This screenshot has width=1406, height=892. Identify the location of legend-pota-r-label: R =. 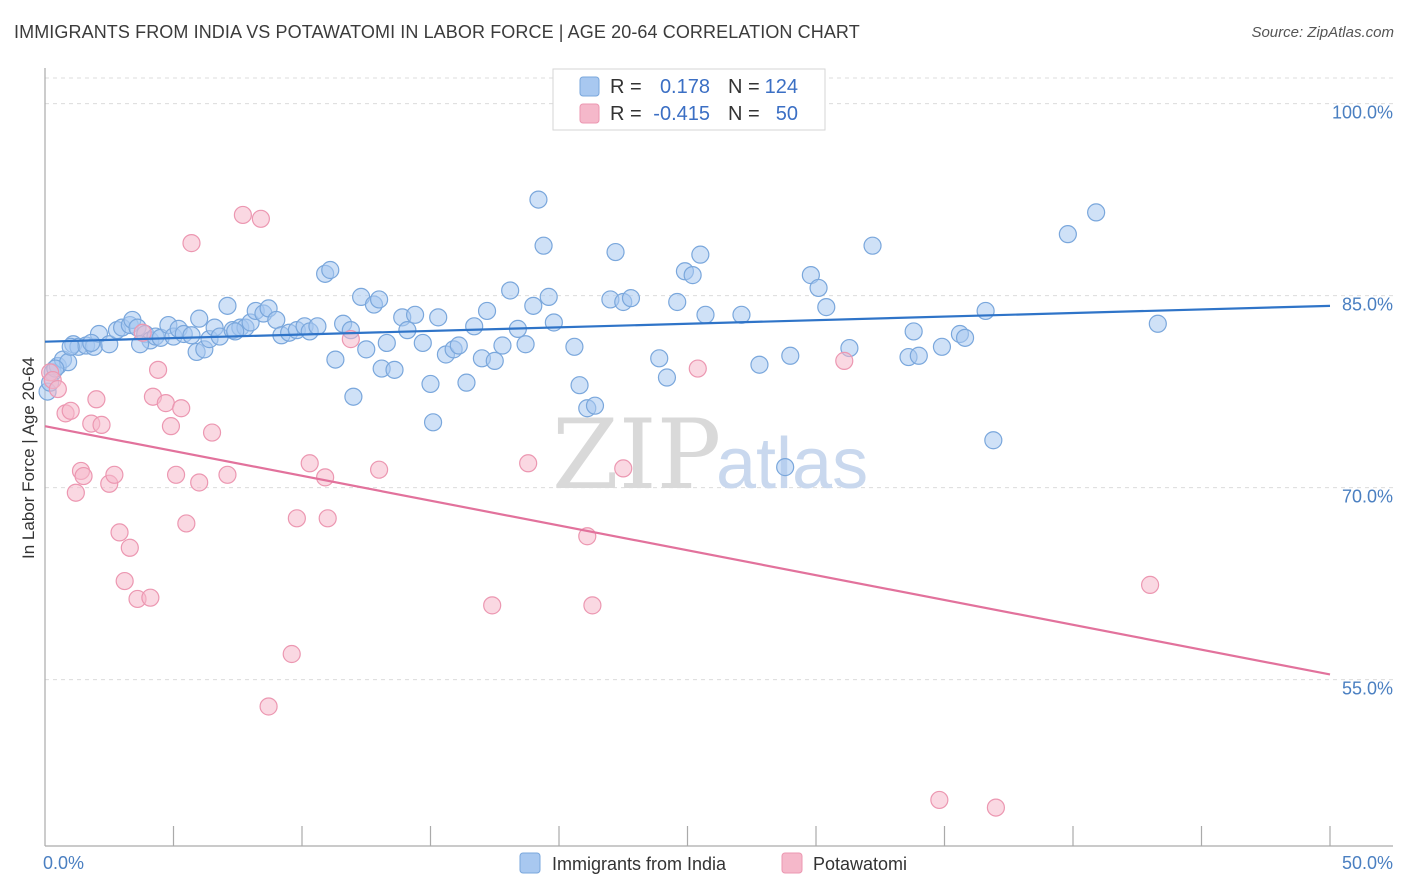
(626, 114).